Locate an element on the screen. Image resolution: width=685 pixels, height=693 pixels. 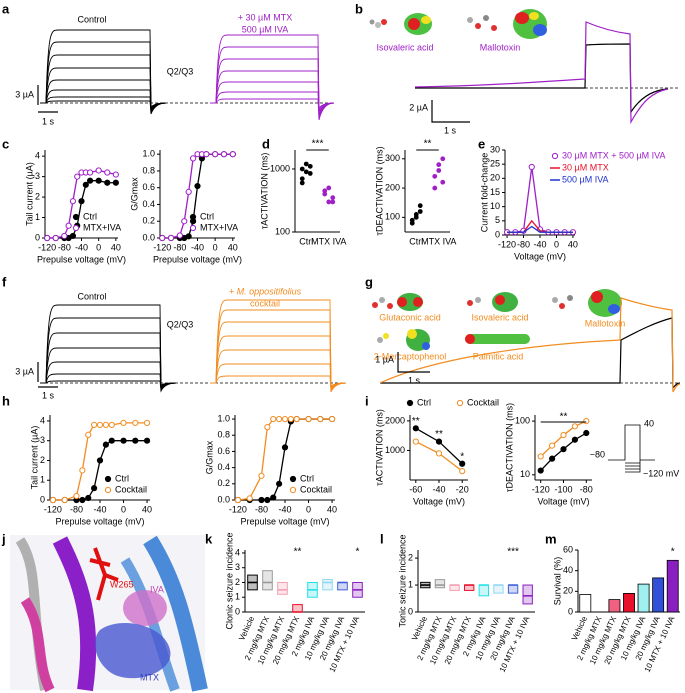
x-tick-label: -40 is located at coordinates (539, 244).